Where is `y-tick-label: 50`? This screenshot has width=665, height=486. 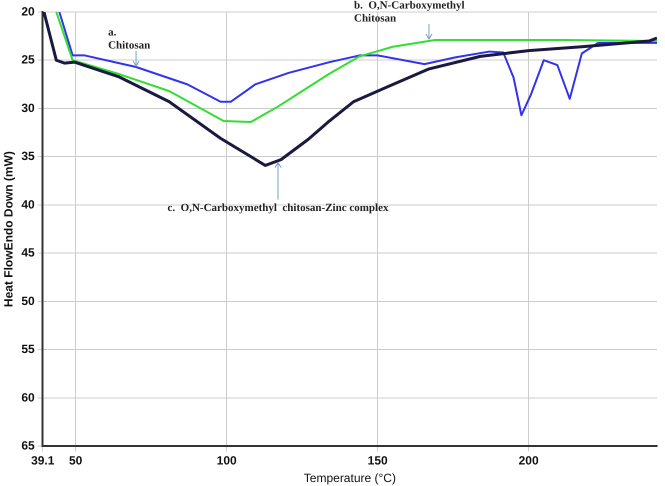 y-tick-label: 50 is located at coordinates (28, 301).